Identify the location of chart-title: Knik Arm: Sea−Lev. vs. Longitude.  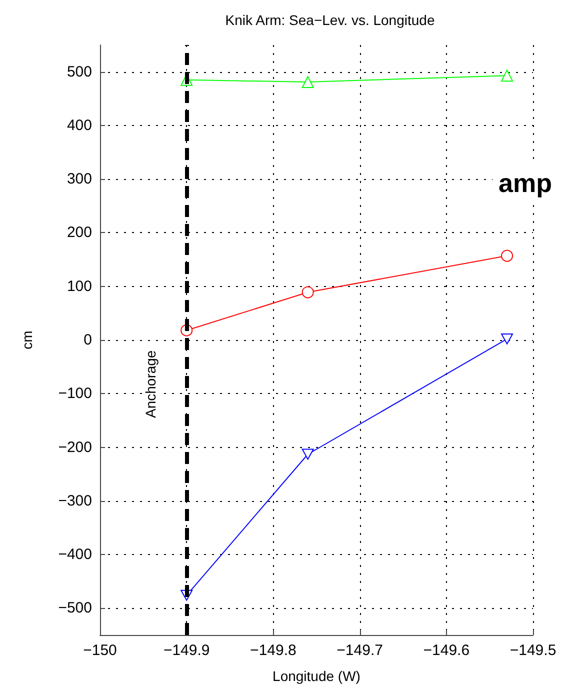
(330, 20).